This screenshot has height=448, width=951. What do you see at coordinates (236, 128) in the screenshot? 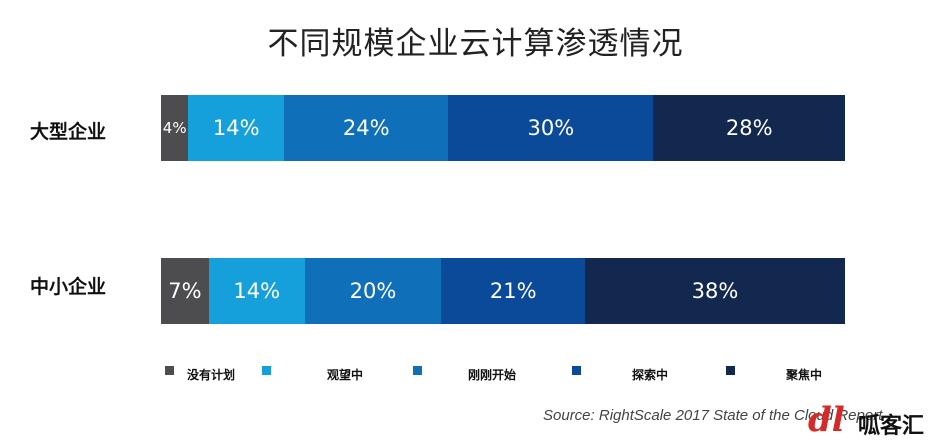
I see `bar-segment-large-enterprise-2: 14%` at bounding box center [236, 128].